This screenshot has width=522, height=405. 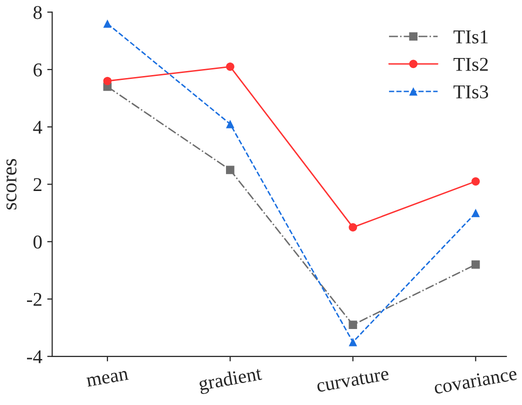 What do you see at coordinates (38, 185) in the screenshot?
I see `y-tick-label: 2` at bounding box center [38, 185].